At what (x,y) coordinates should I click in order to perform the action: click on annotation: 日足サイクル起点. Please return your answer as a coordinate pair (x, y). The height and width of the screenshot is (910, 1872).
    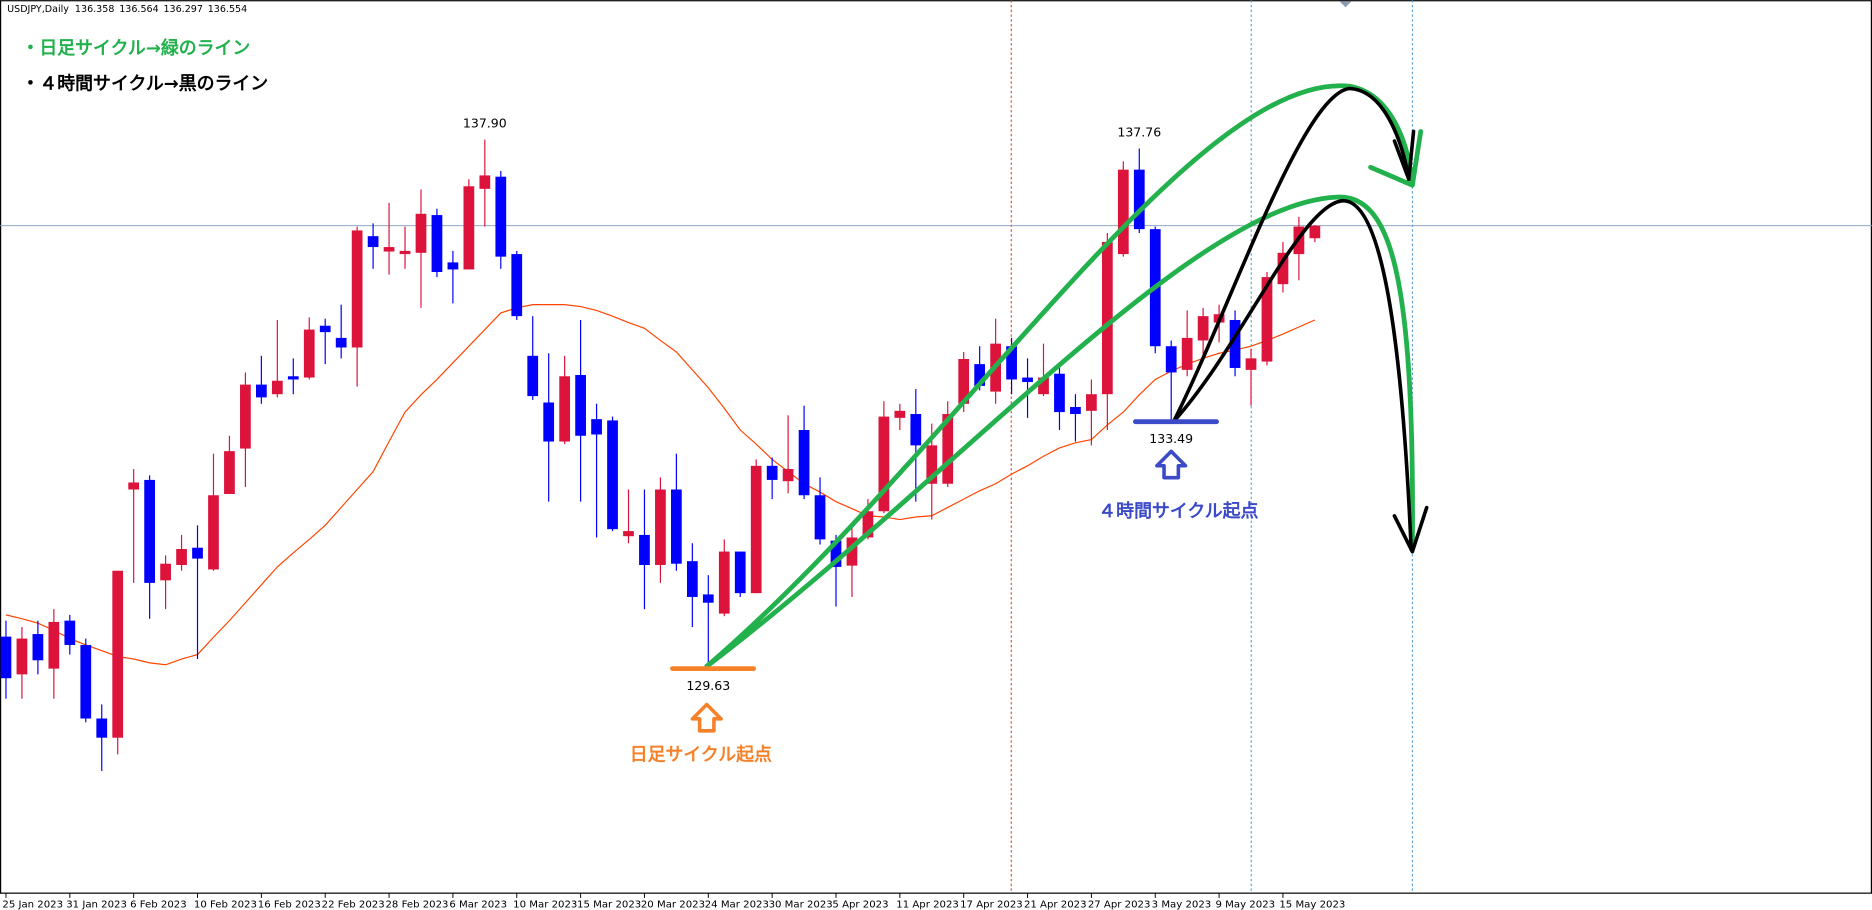
    Looking at the image, I should click on (701, 755).